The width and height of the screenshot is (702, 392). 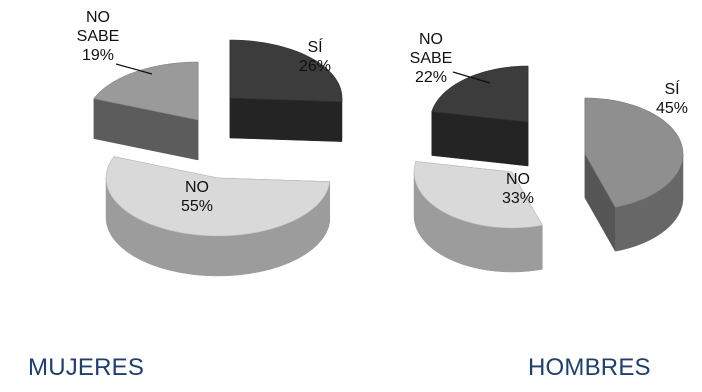 I want to click on hombres-slice-no, so click(x=478, y=217).